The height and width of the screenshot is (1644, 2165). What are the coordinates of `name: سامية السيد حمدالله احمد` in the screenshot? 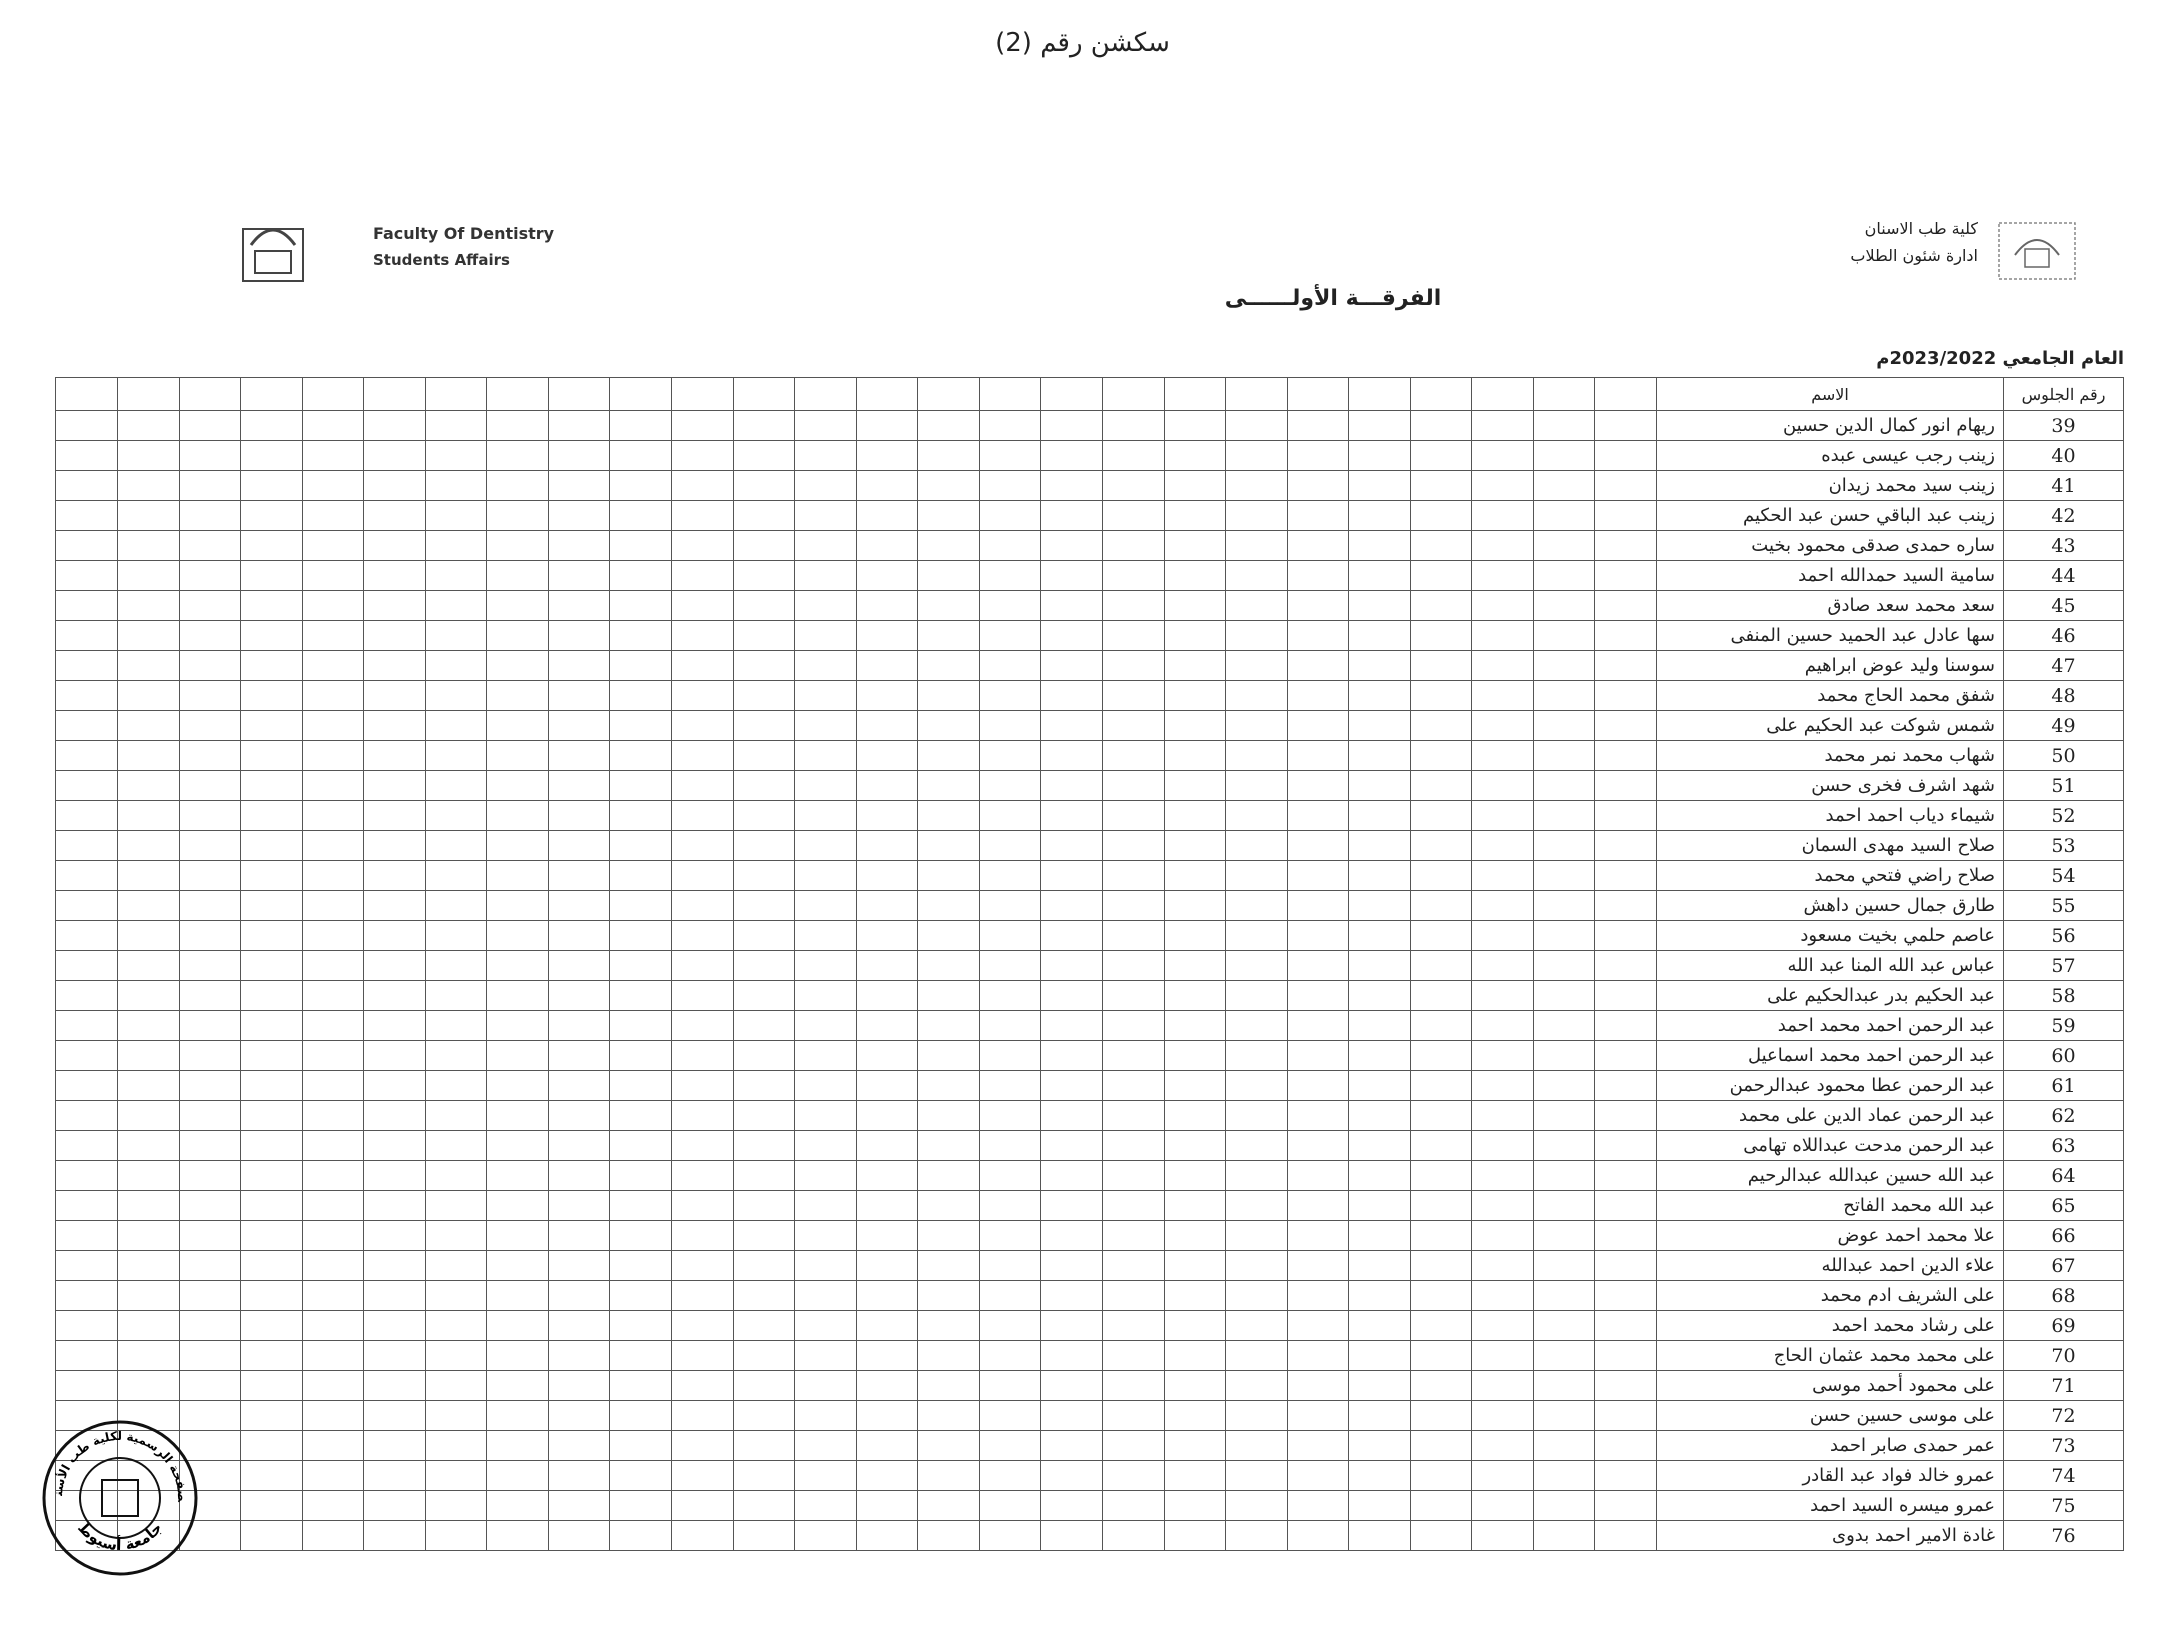 It's located at (1830, 575).